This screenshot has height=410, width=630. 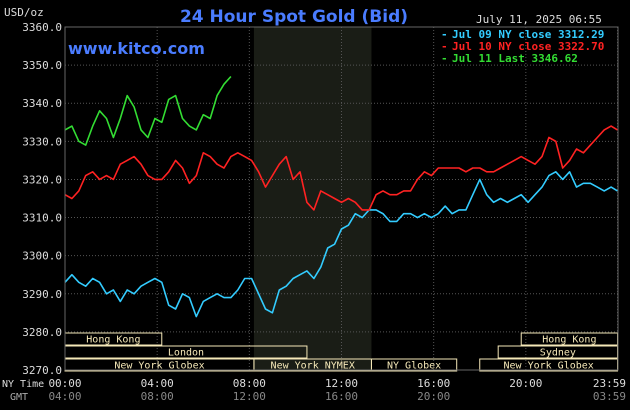 What do you see at coordinates (42, 65) in the screenshot?
I see `y-tick-label: 3350.0` at bounding box center [42, 65].